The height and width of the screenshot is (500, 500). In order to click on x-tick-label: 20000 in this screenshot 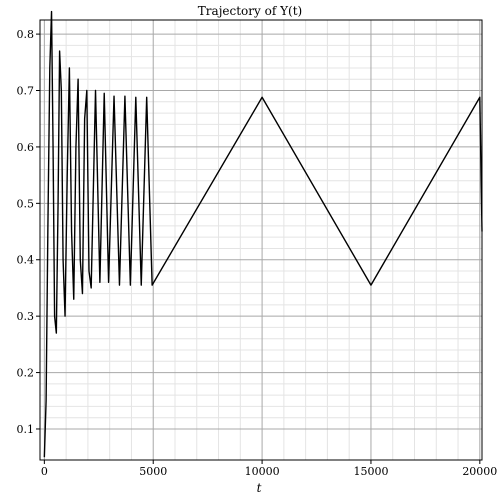, I will do `click(479, 471)`.